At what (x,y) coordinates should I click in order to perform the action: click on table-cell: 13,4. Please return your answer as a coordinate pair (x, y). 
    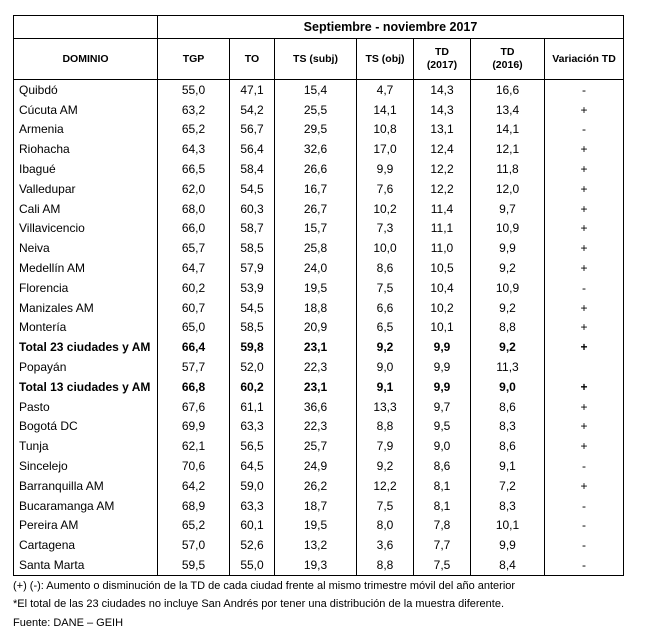
    Looking at the image, I should click on (507, 109).